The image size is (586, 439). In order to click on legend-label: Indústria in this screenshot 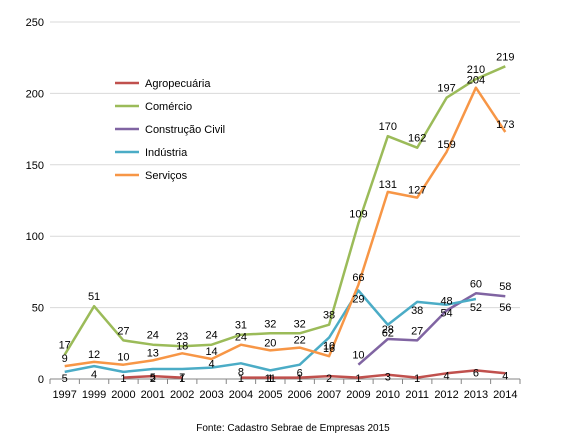, I will do `click(166, 153)`.